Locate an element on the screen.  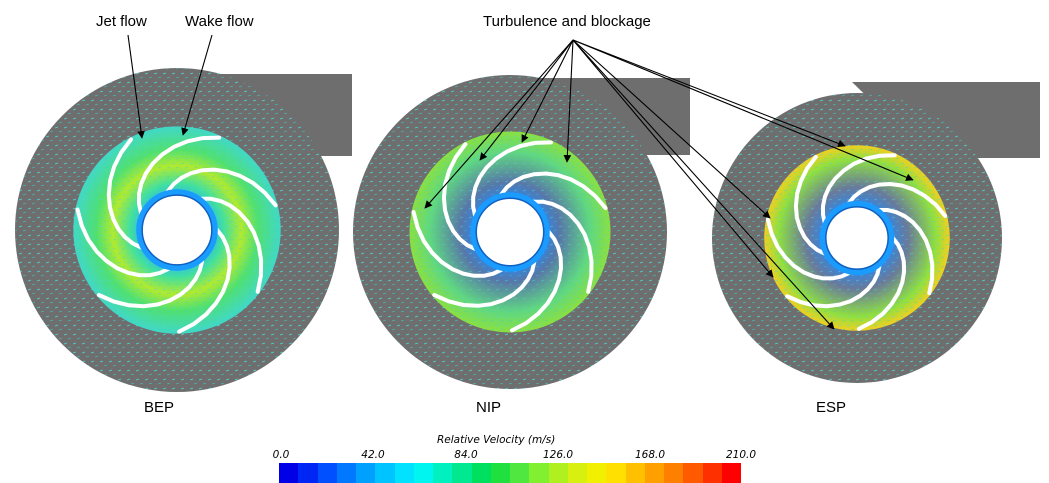
colorbar-tick-2: 84.0 is located at coordinates (466, 455).